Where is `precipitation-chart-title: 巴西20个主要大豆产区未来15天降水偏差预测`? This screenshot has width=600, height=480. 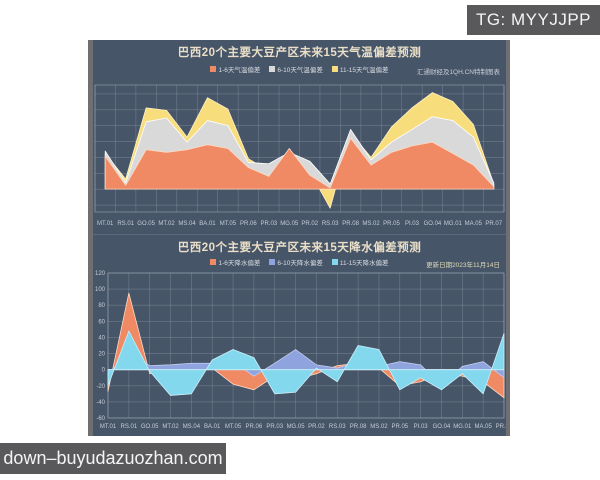 precipitation-chart-title: 巴西20个主要大豆产区未来15天降水偏差预测 is located at coordinates (299, 248).